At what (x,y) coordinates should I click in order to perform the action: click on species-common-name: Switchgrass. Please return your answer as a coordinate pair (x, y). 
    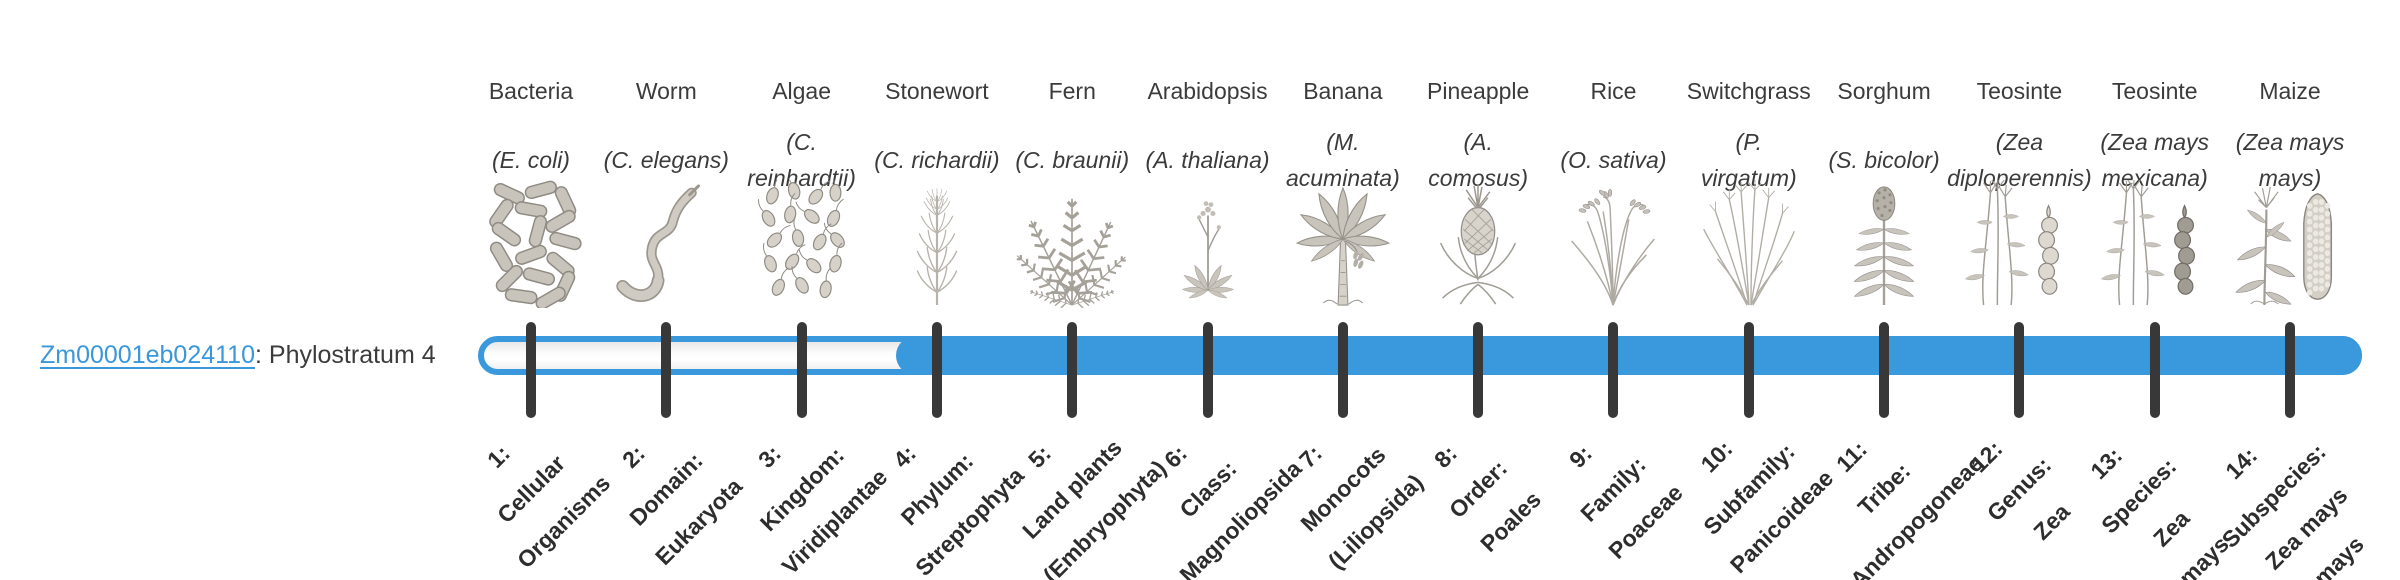
    Looking at the image, I should click on (1748, 91).